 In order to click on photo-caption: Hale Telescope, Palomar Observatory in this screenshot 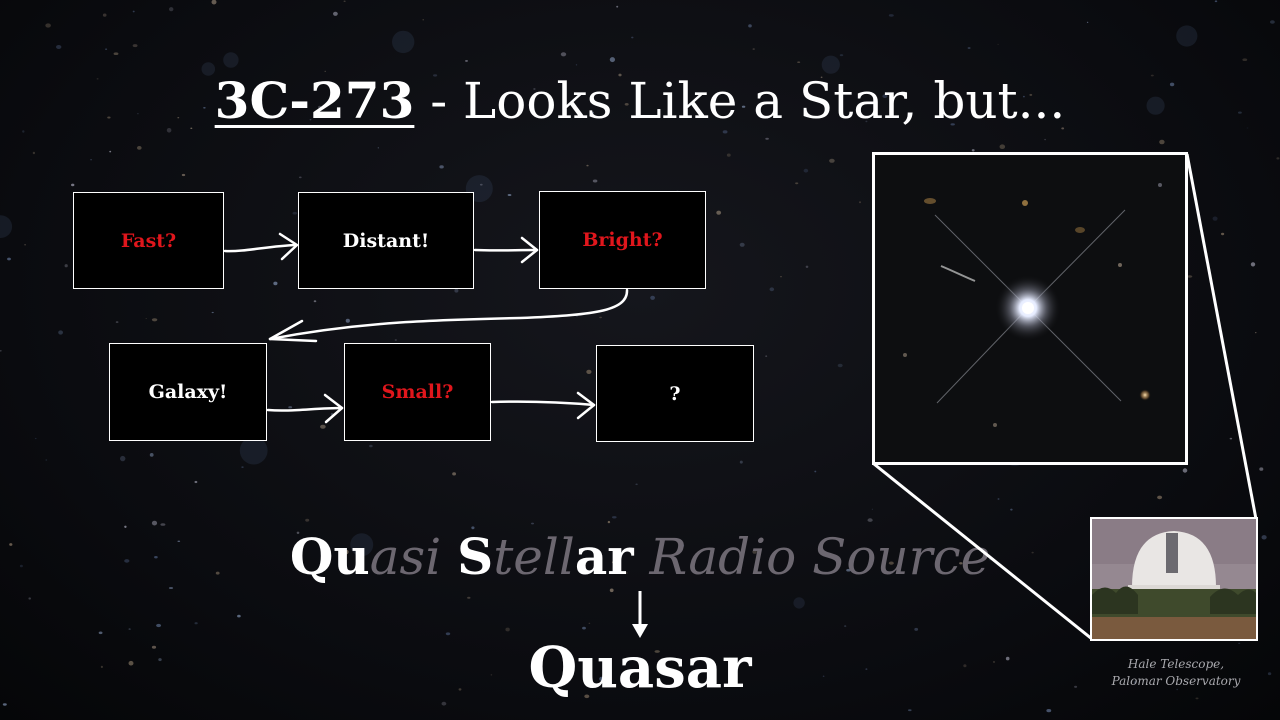, I will do `click(1176, 673)`.